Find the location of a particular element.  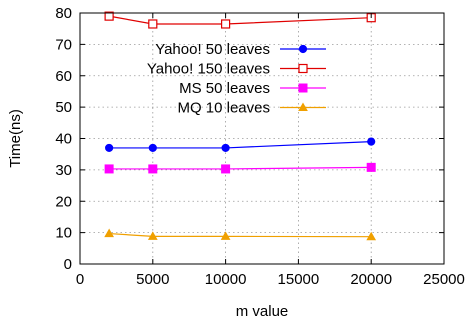

x-tick-label: 20000 is located at coordinates (371, 279).